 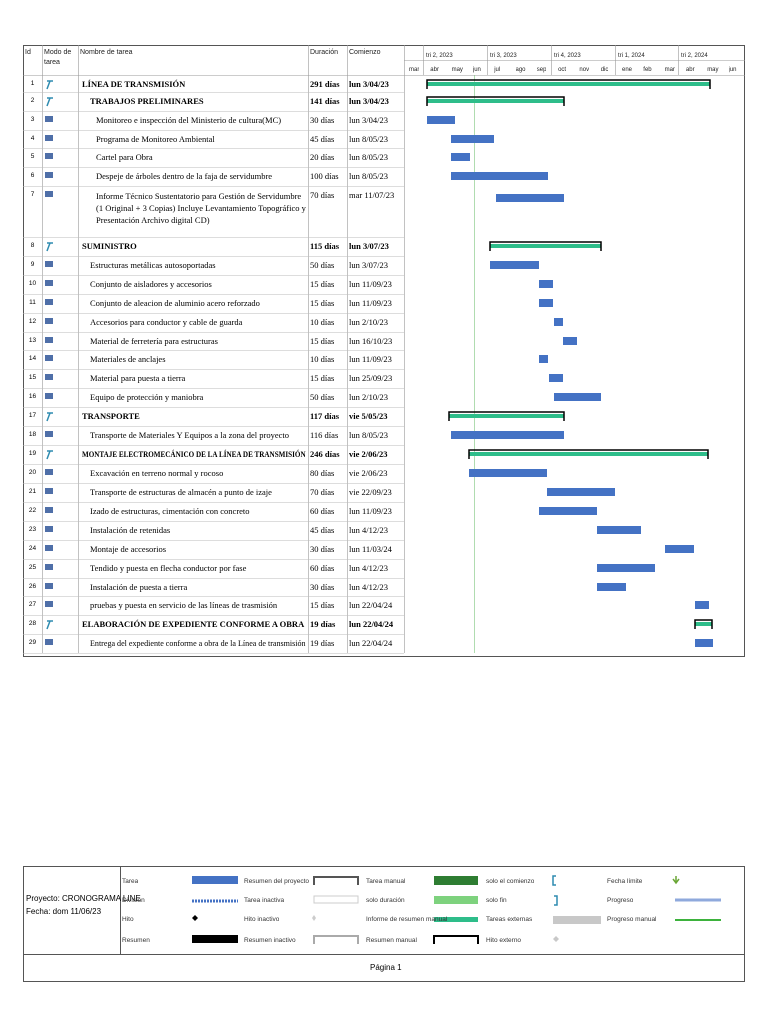 I want to click on row-id: 2, so click(x=32, y=100).